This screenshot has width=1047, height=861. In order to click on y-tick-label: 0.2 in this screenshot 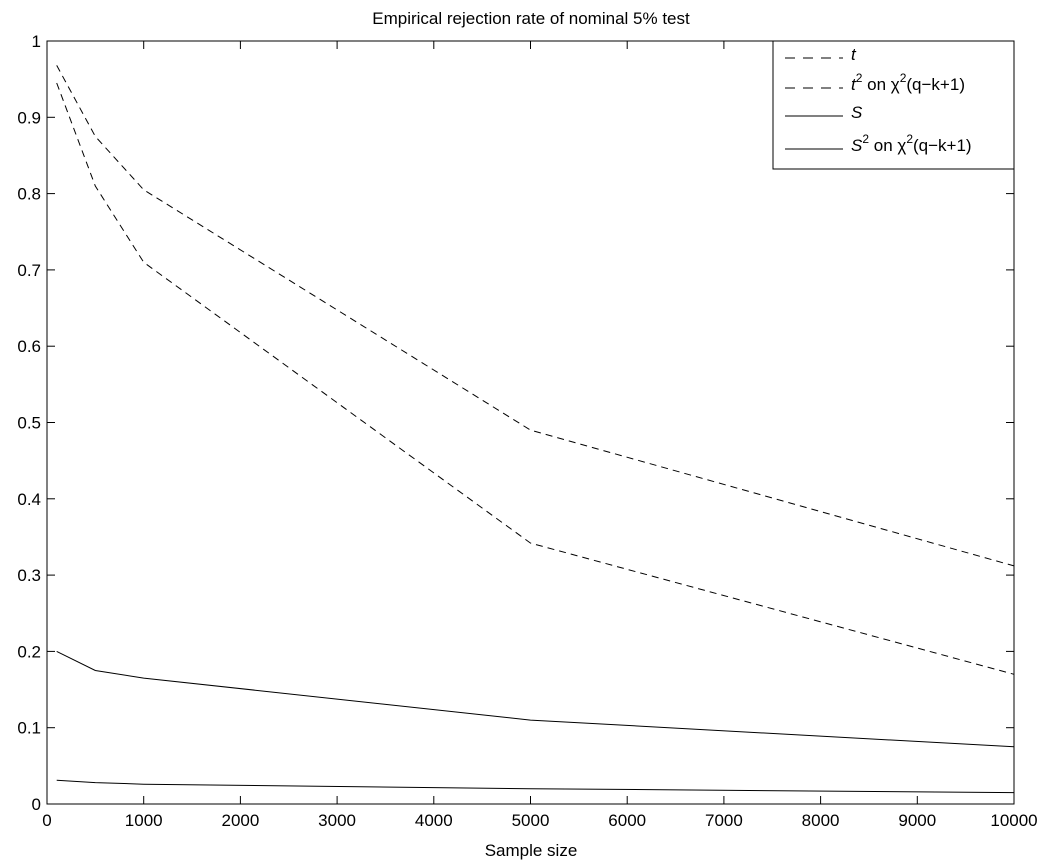, I will do `click(29, 651)`.